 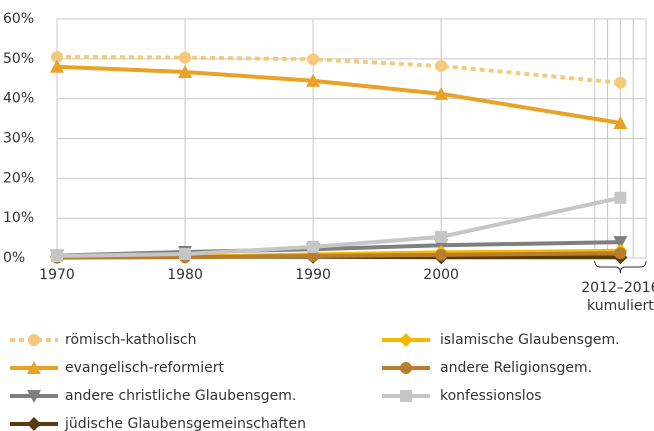 What do you see at coordinates (18, 59) in the screenshot?
I see `y-tick-label: 50%` at bounding box center [18, 59].